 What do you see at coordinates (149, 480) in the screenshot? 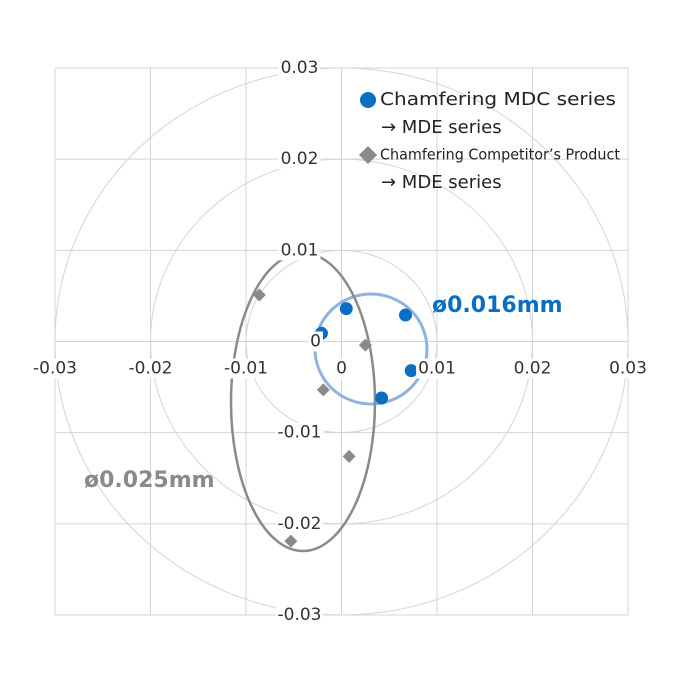
I see `annotation: ø0.025mm` at bounding box center [149, 480].